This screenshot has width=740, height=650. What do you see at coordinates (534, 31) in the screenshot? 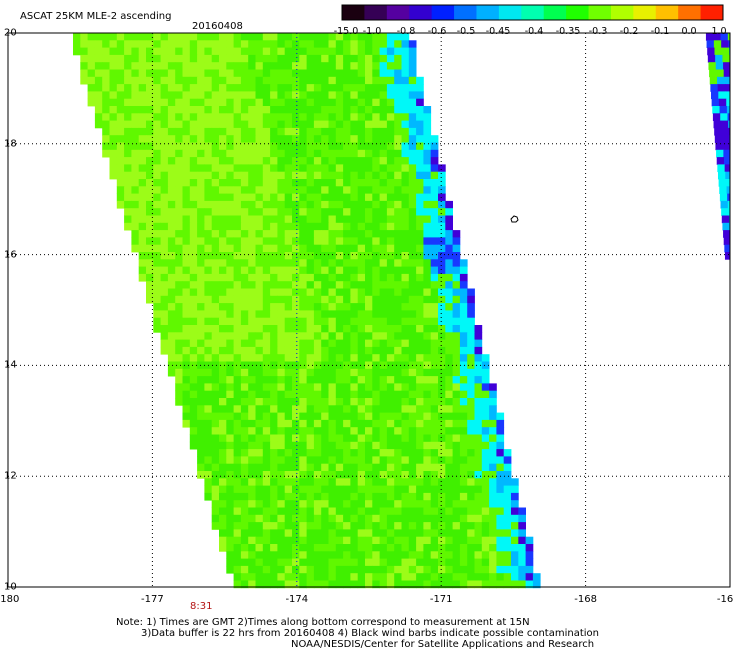
I see `colorbar-label: -0.4` at bounding box center [534, 31].